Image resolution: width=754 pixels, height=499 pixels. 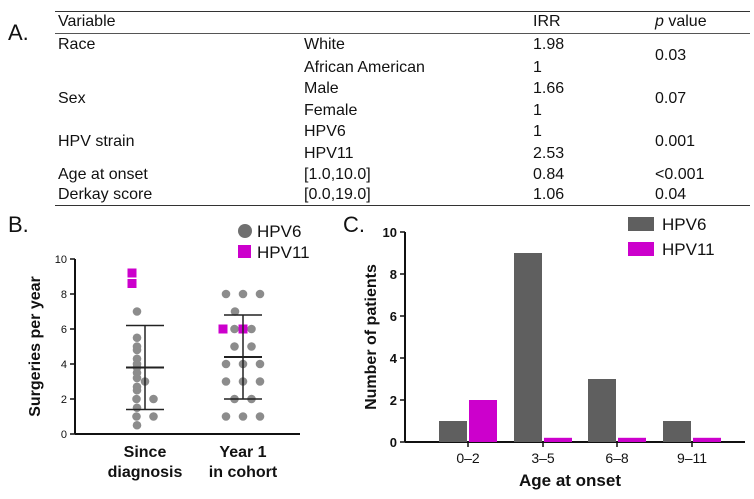 What do you see at coordinates (325, 131) in the screenshot?
I see `row-hpv-level-1: HPV6` at bounding box center [325, 131].